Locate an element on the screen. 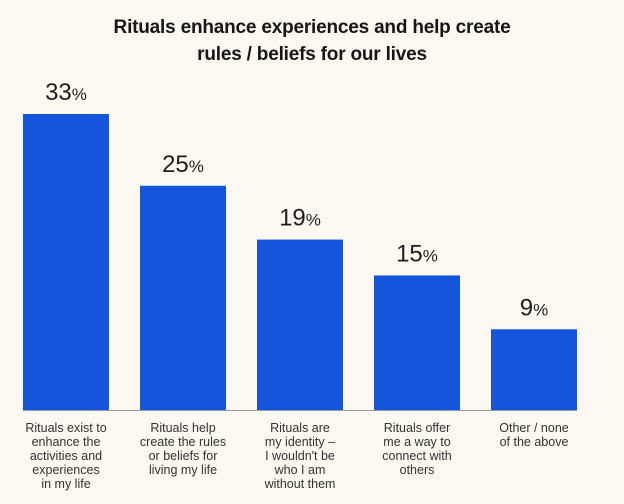  category-label-line: create the rules is located at coordinates (183, 442).